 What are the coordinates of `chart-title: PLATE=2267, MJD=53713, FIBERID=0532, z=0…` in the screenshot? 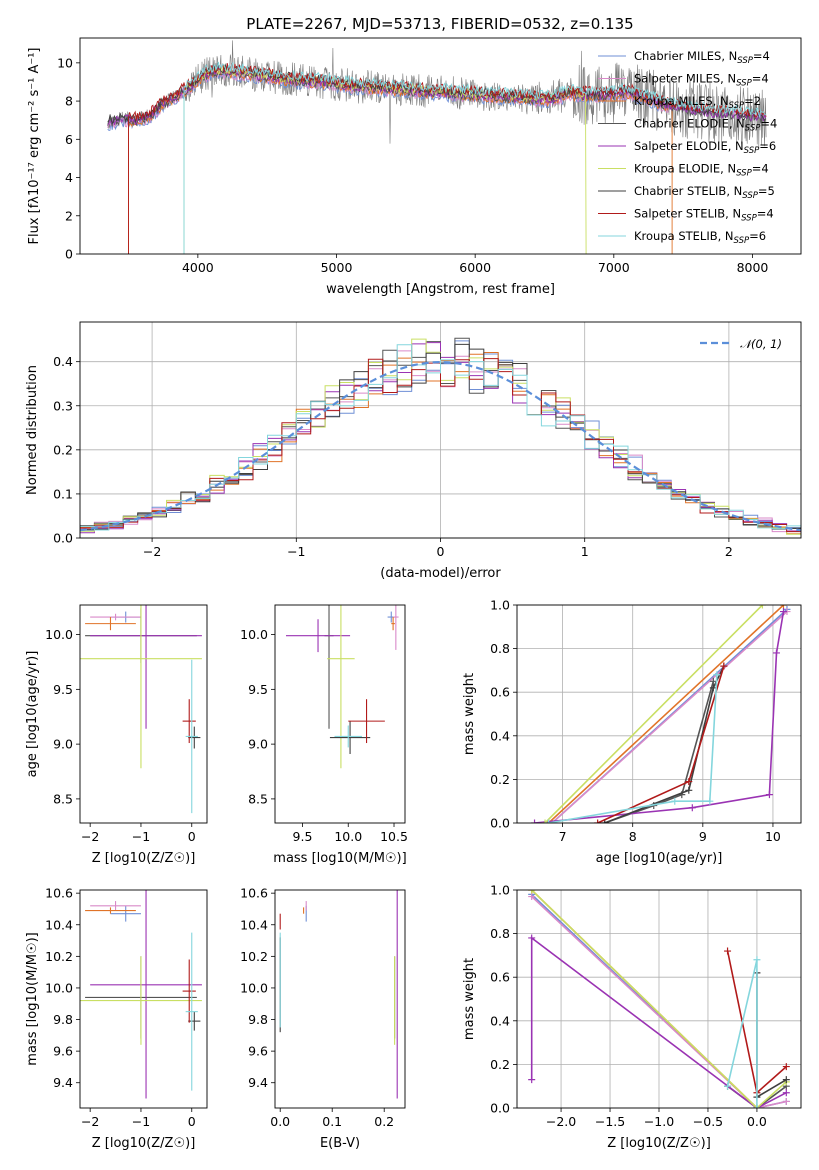 It's located at (439, 24).